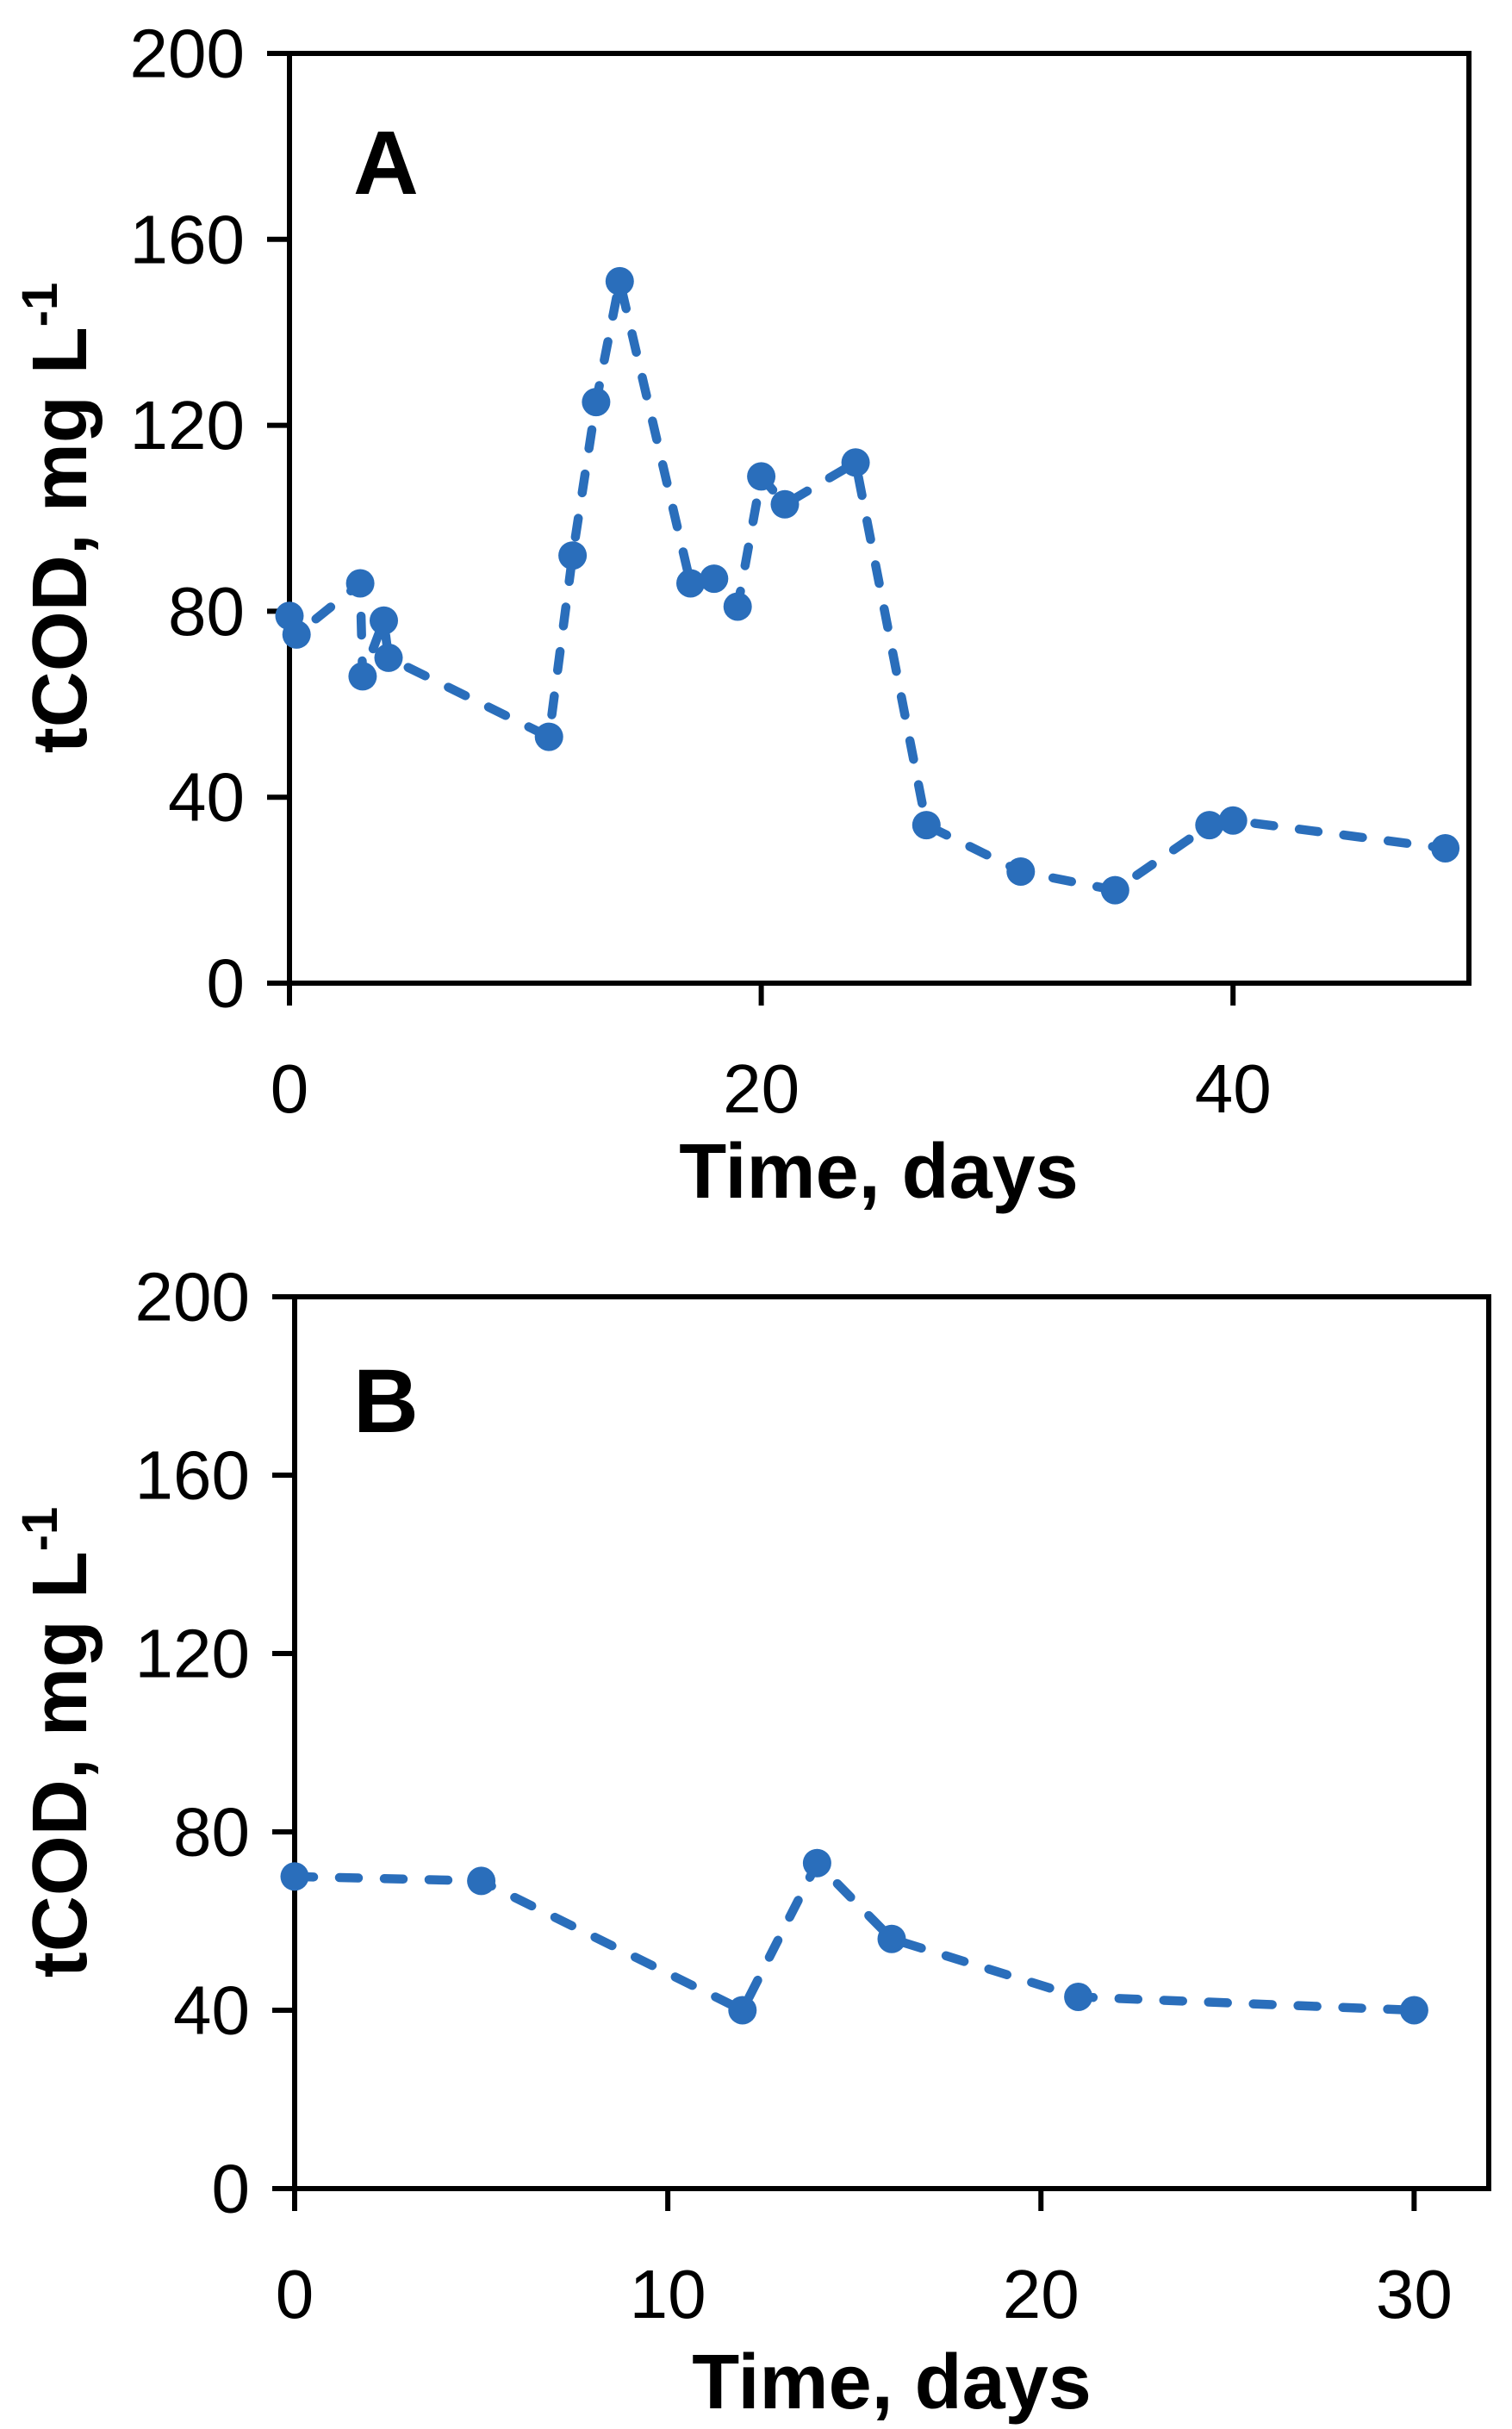 This screenshot has width=1512, height=2429. What do you see at coordinates (188, 425) in the screenshot?
I see `y-tick-label-a: 120` at bounding box center [188, 425].